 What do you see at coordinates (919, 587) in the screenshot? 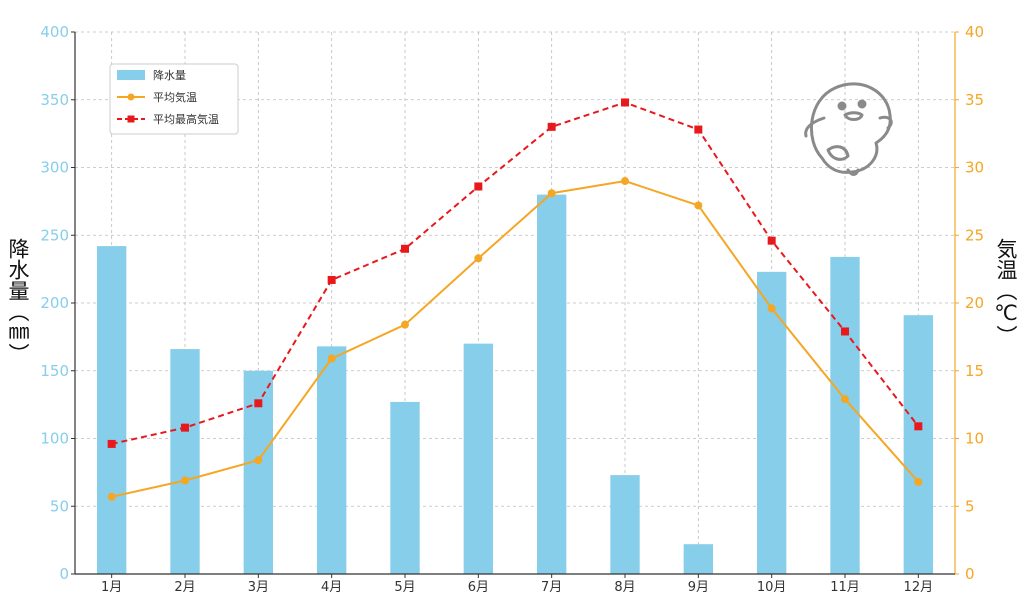
I see `x-tick-label: 12月` at bounding box center [919, 587].